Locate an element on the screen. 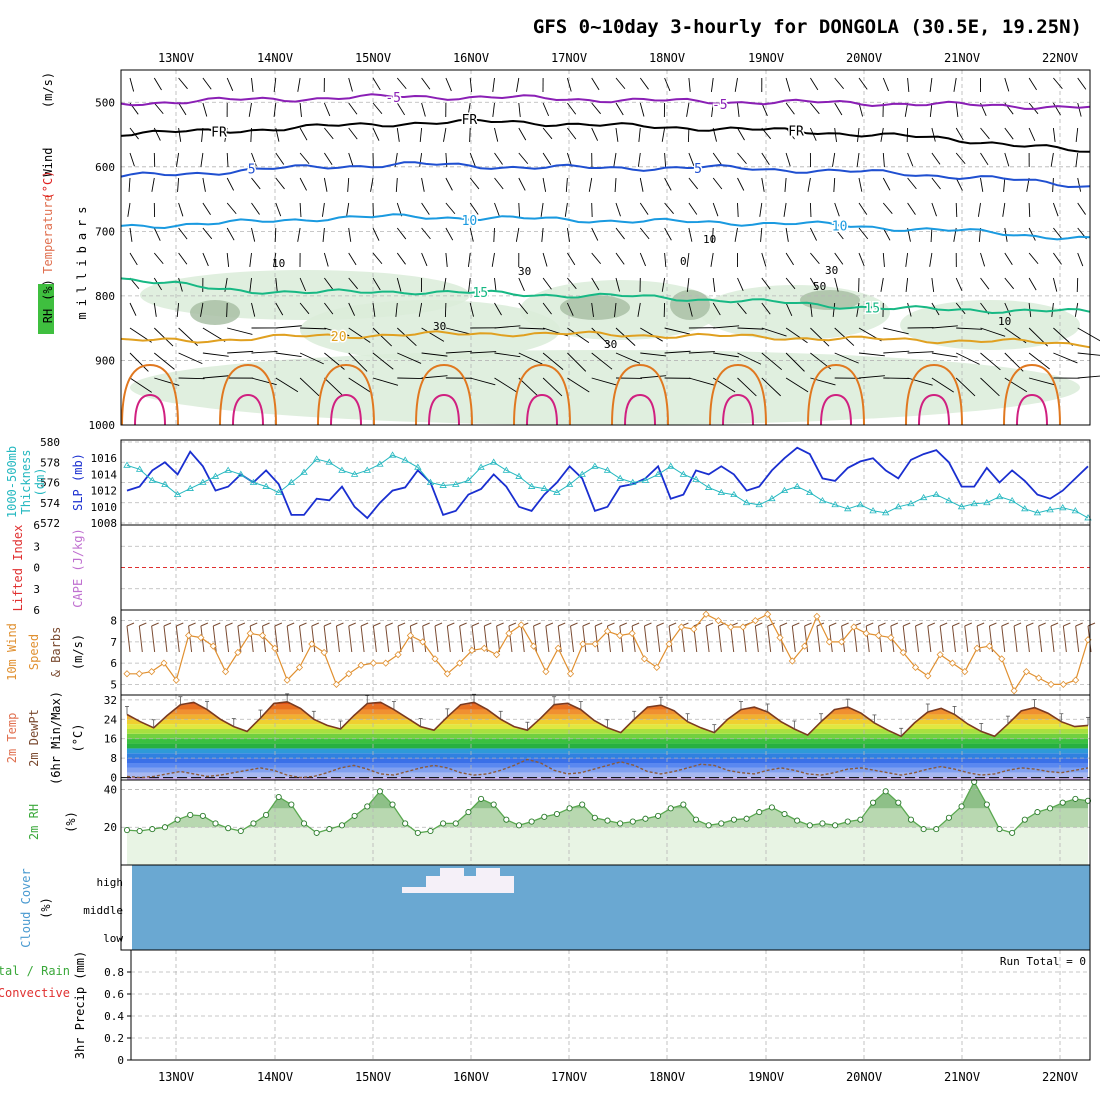 This screenshot has height=1100, width=1100. cloud-level-middle: middle is located at coordinates (103, 910).